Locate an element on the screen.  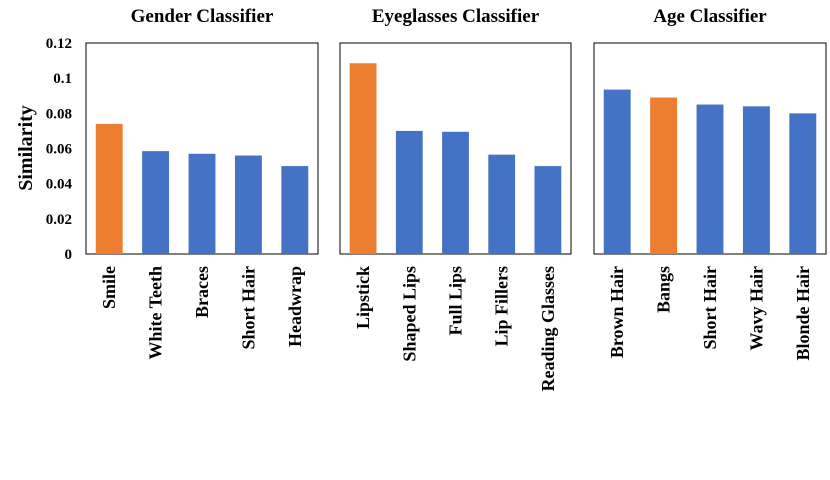
y-tick-label: 0.08 is located at coordinates (59, 114).